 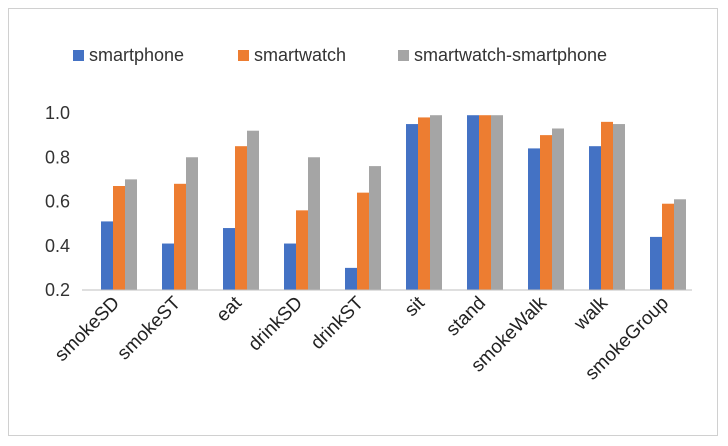 What do you see at coordinates (375, 228) in the screenshot?
I see `bar-smartwatch-smartphone-drinkST` at bounding box center [375, 228].